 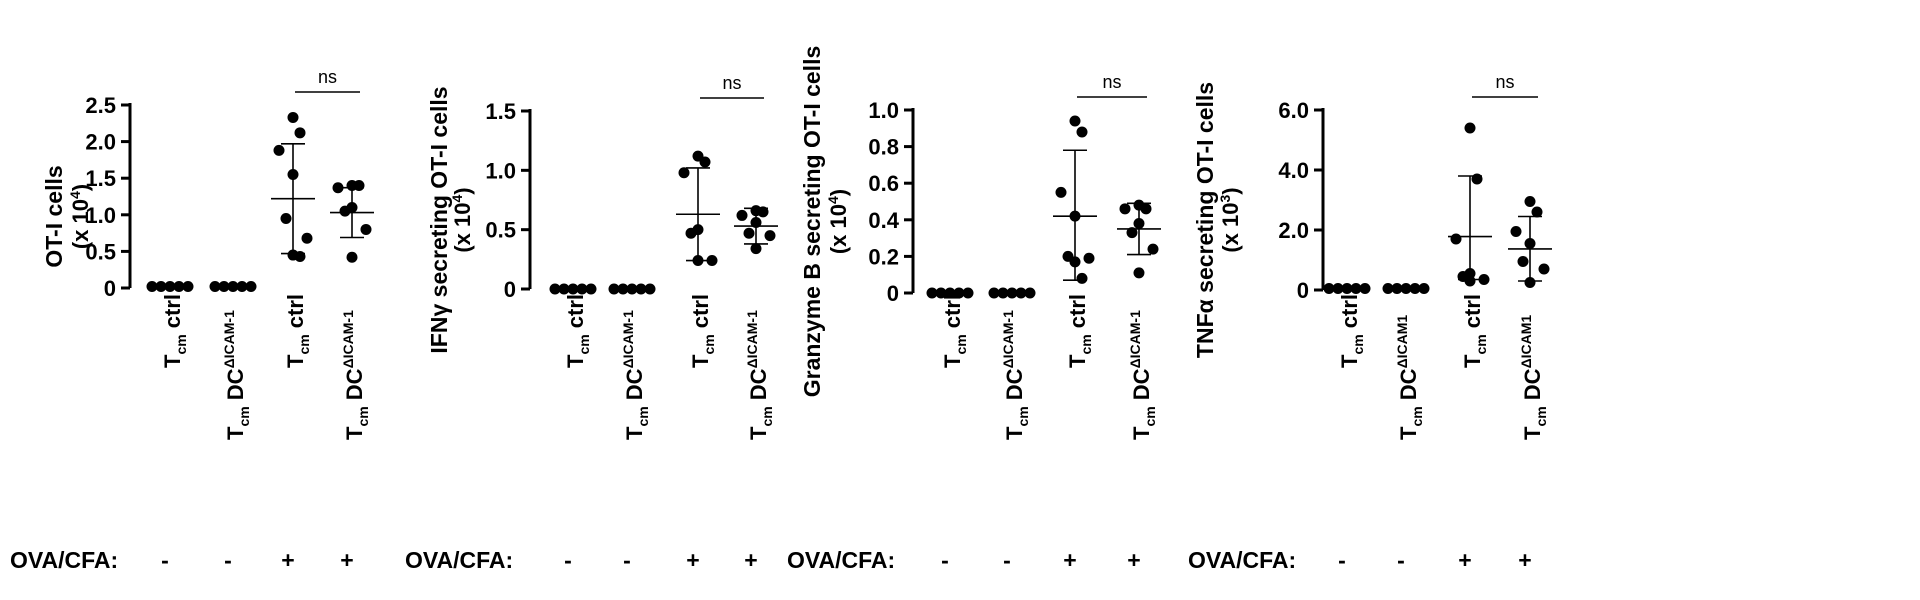 What do you see at coordinates (100, 105) in the screenshot?
I see `y-tick-label: 2.5` at bounding box center [100, 105].